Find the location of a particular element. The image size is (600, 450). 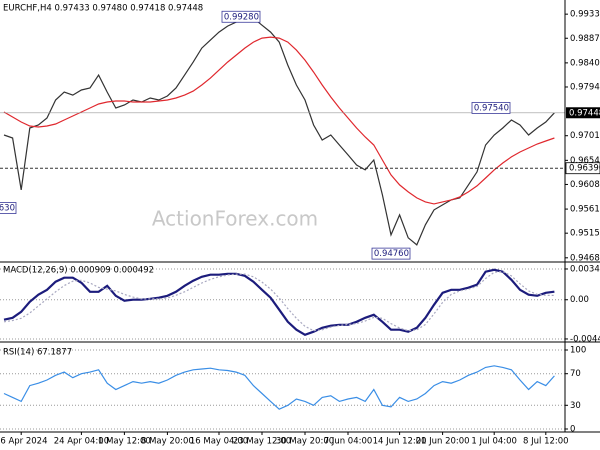

last-price-label: 0.97448 is located at coordinates (584, 113).